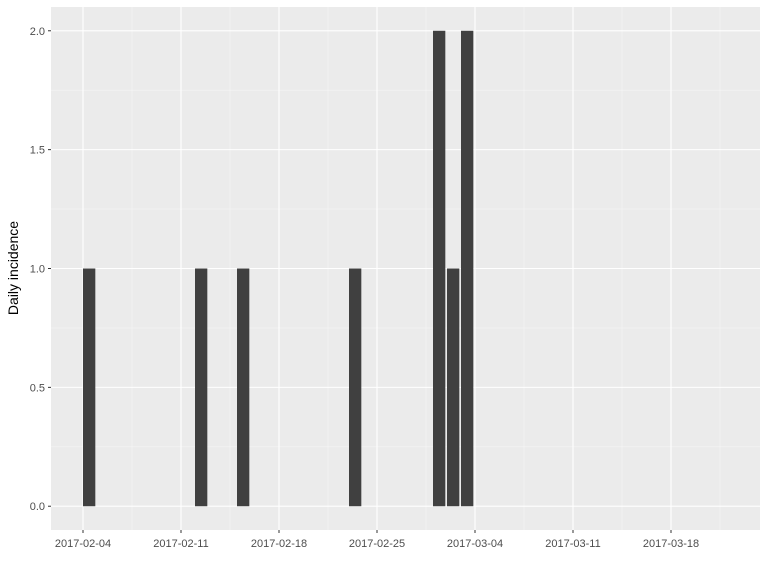  I want to click on x-tick-label: 2017-02-18, so click(279, 544).